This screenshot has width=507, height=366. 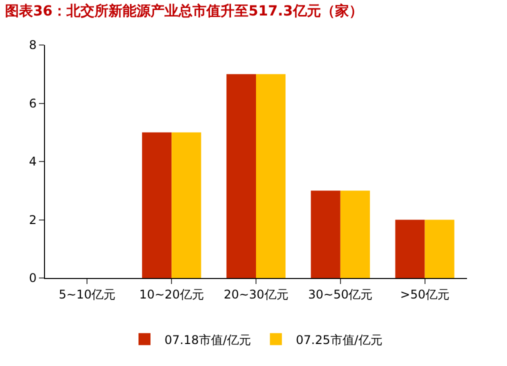 I want to click on x-tick-label: 5~10亿元, so click(x=87, y=294).